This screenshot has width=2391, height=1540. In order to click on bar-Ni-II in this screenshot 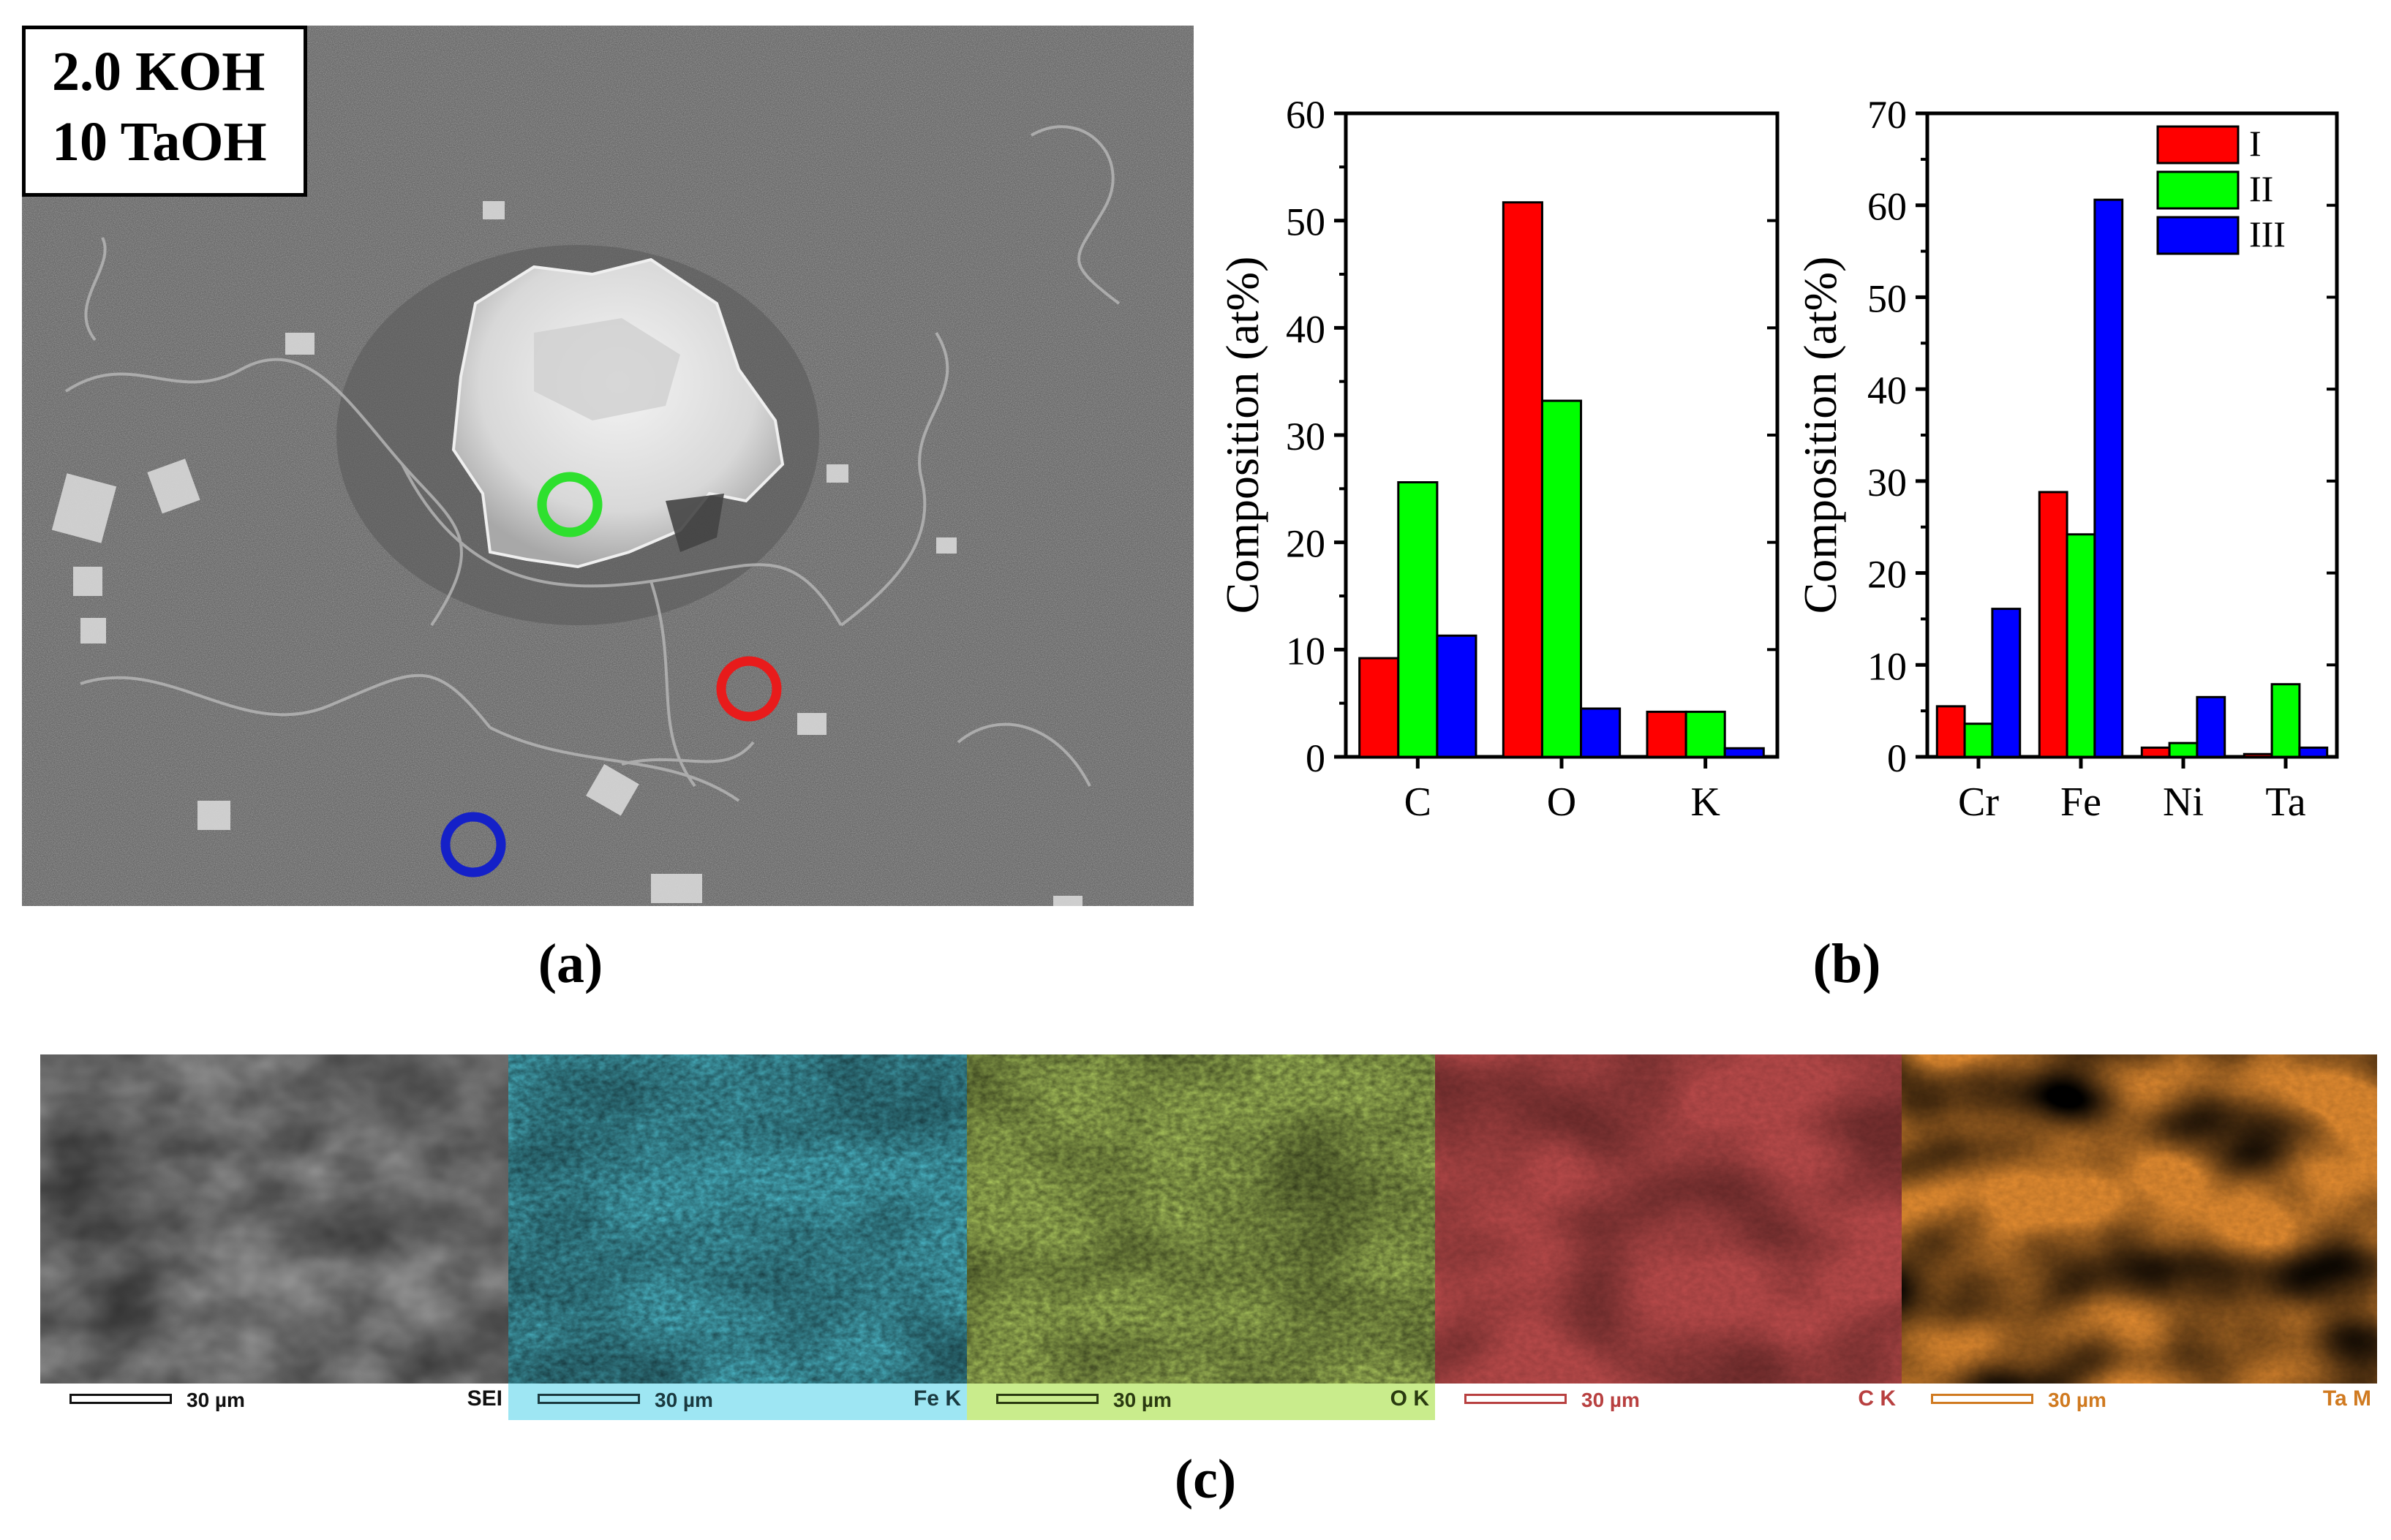, I will do `click(2184, 750)`.